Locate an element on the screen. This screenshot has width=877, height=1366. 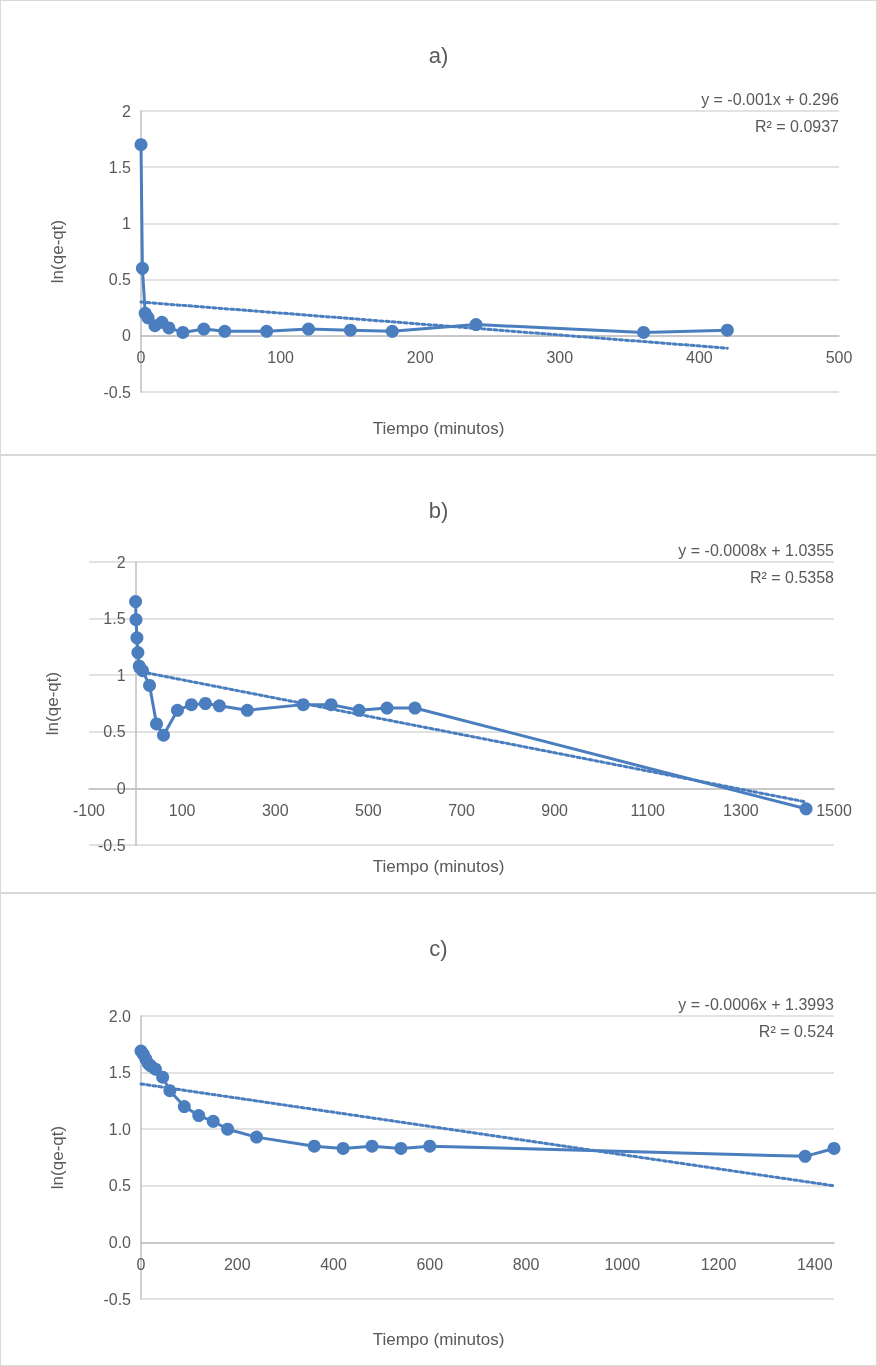
chart-title: b) is located at coordinates (438, 510).